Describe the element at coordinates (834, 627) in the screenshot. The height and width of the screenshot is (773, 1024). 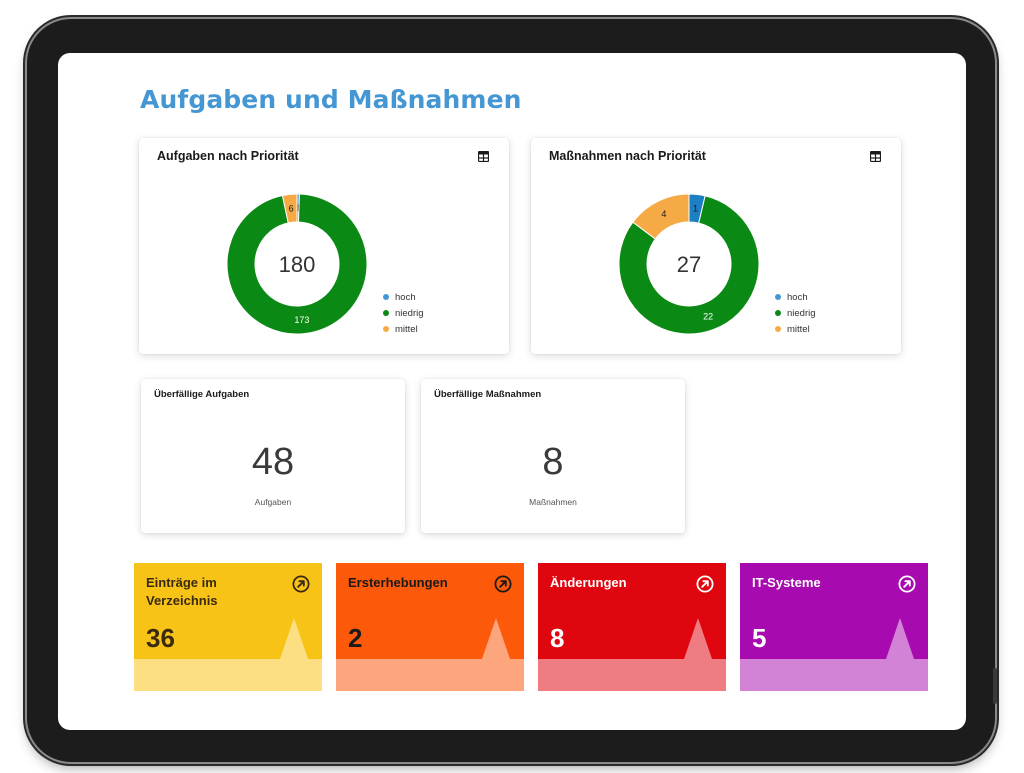
I see `summary-tile: IT-Systeme 5` at that location.